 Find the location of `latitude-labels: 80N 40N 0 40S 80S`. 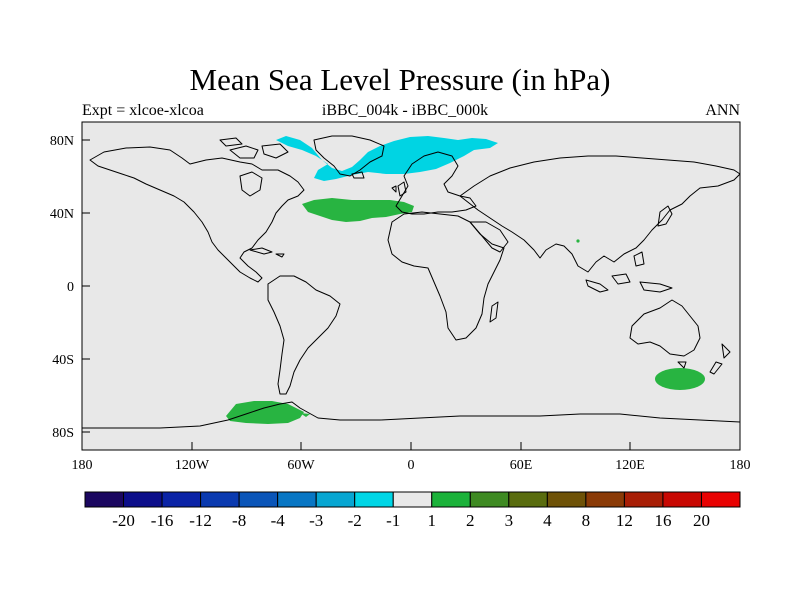

latitude-labels: 80N 40N 0 40S 80S is located at coordinates (62, 287).